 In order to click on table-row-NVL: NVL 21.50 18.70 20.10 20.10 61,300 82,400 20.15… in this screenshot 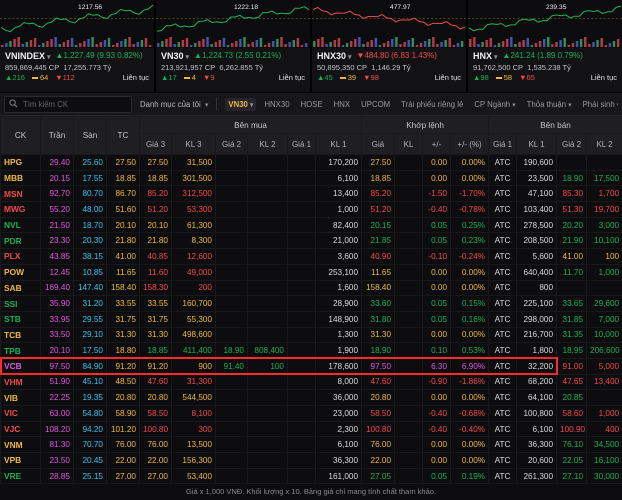, I will do `click(311, 225)`.